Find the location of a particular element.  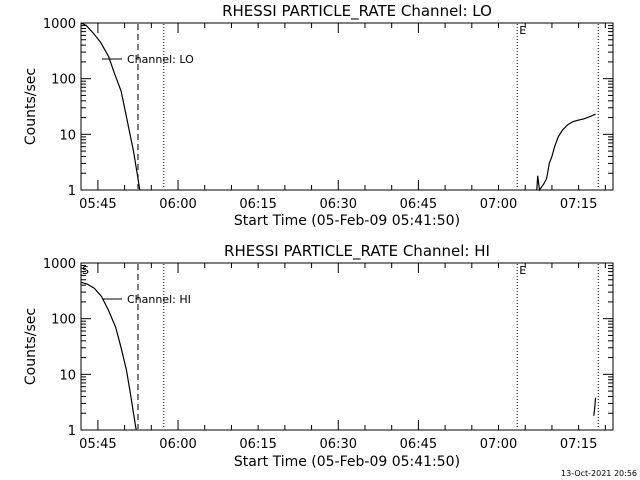

legend-label: Channel: HI is located at coordinates (159, 299).